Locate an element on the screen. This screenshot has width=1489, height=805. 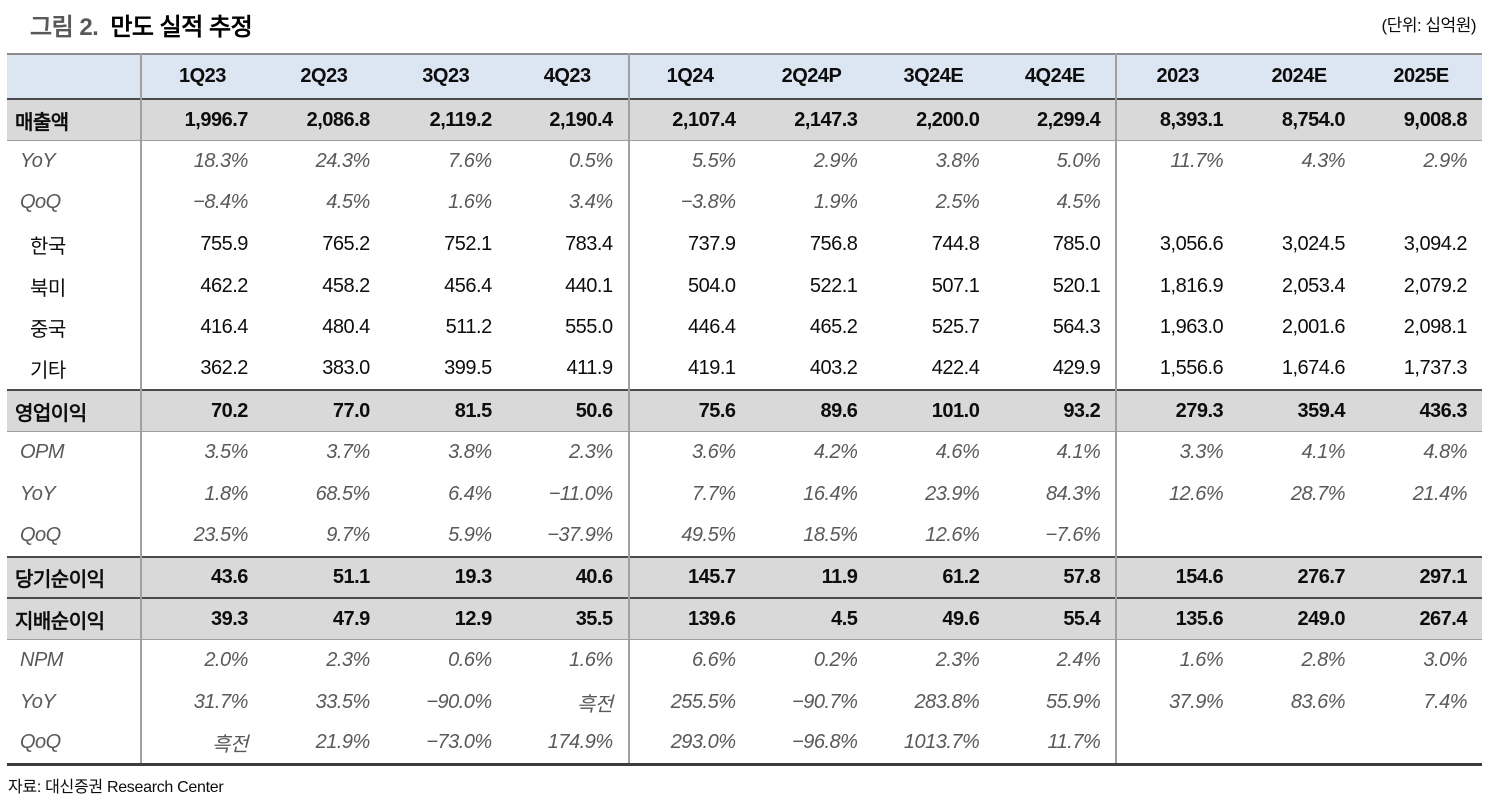
row-label: QoQ is located at coordinates (74, 203).